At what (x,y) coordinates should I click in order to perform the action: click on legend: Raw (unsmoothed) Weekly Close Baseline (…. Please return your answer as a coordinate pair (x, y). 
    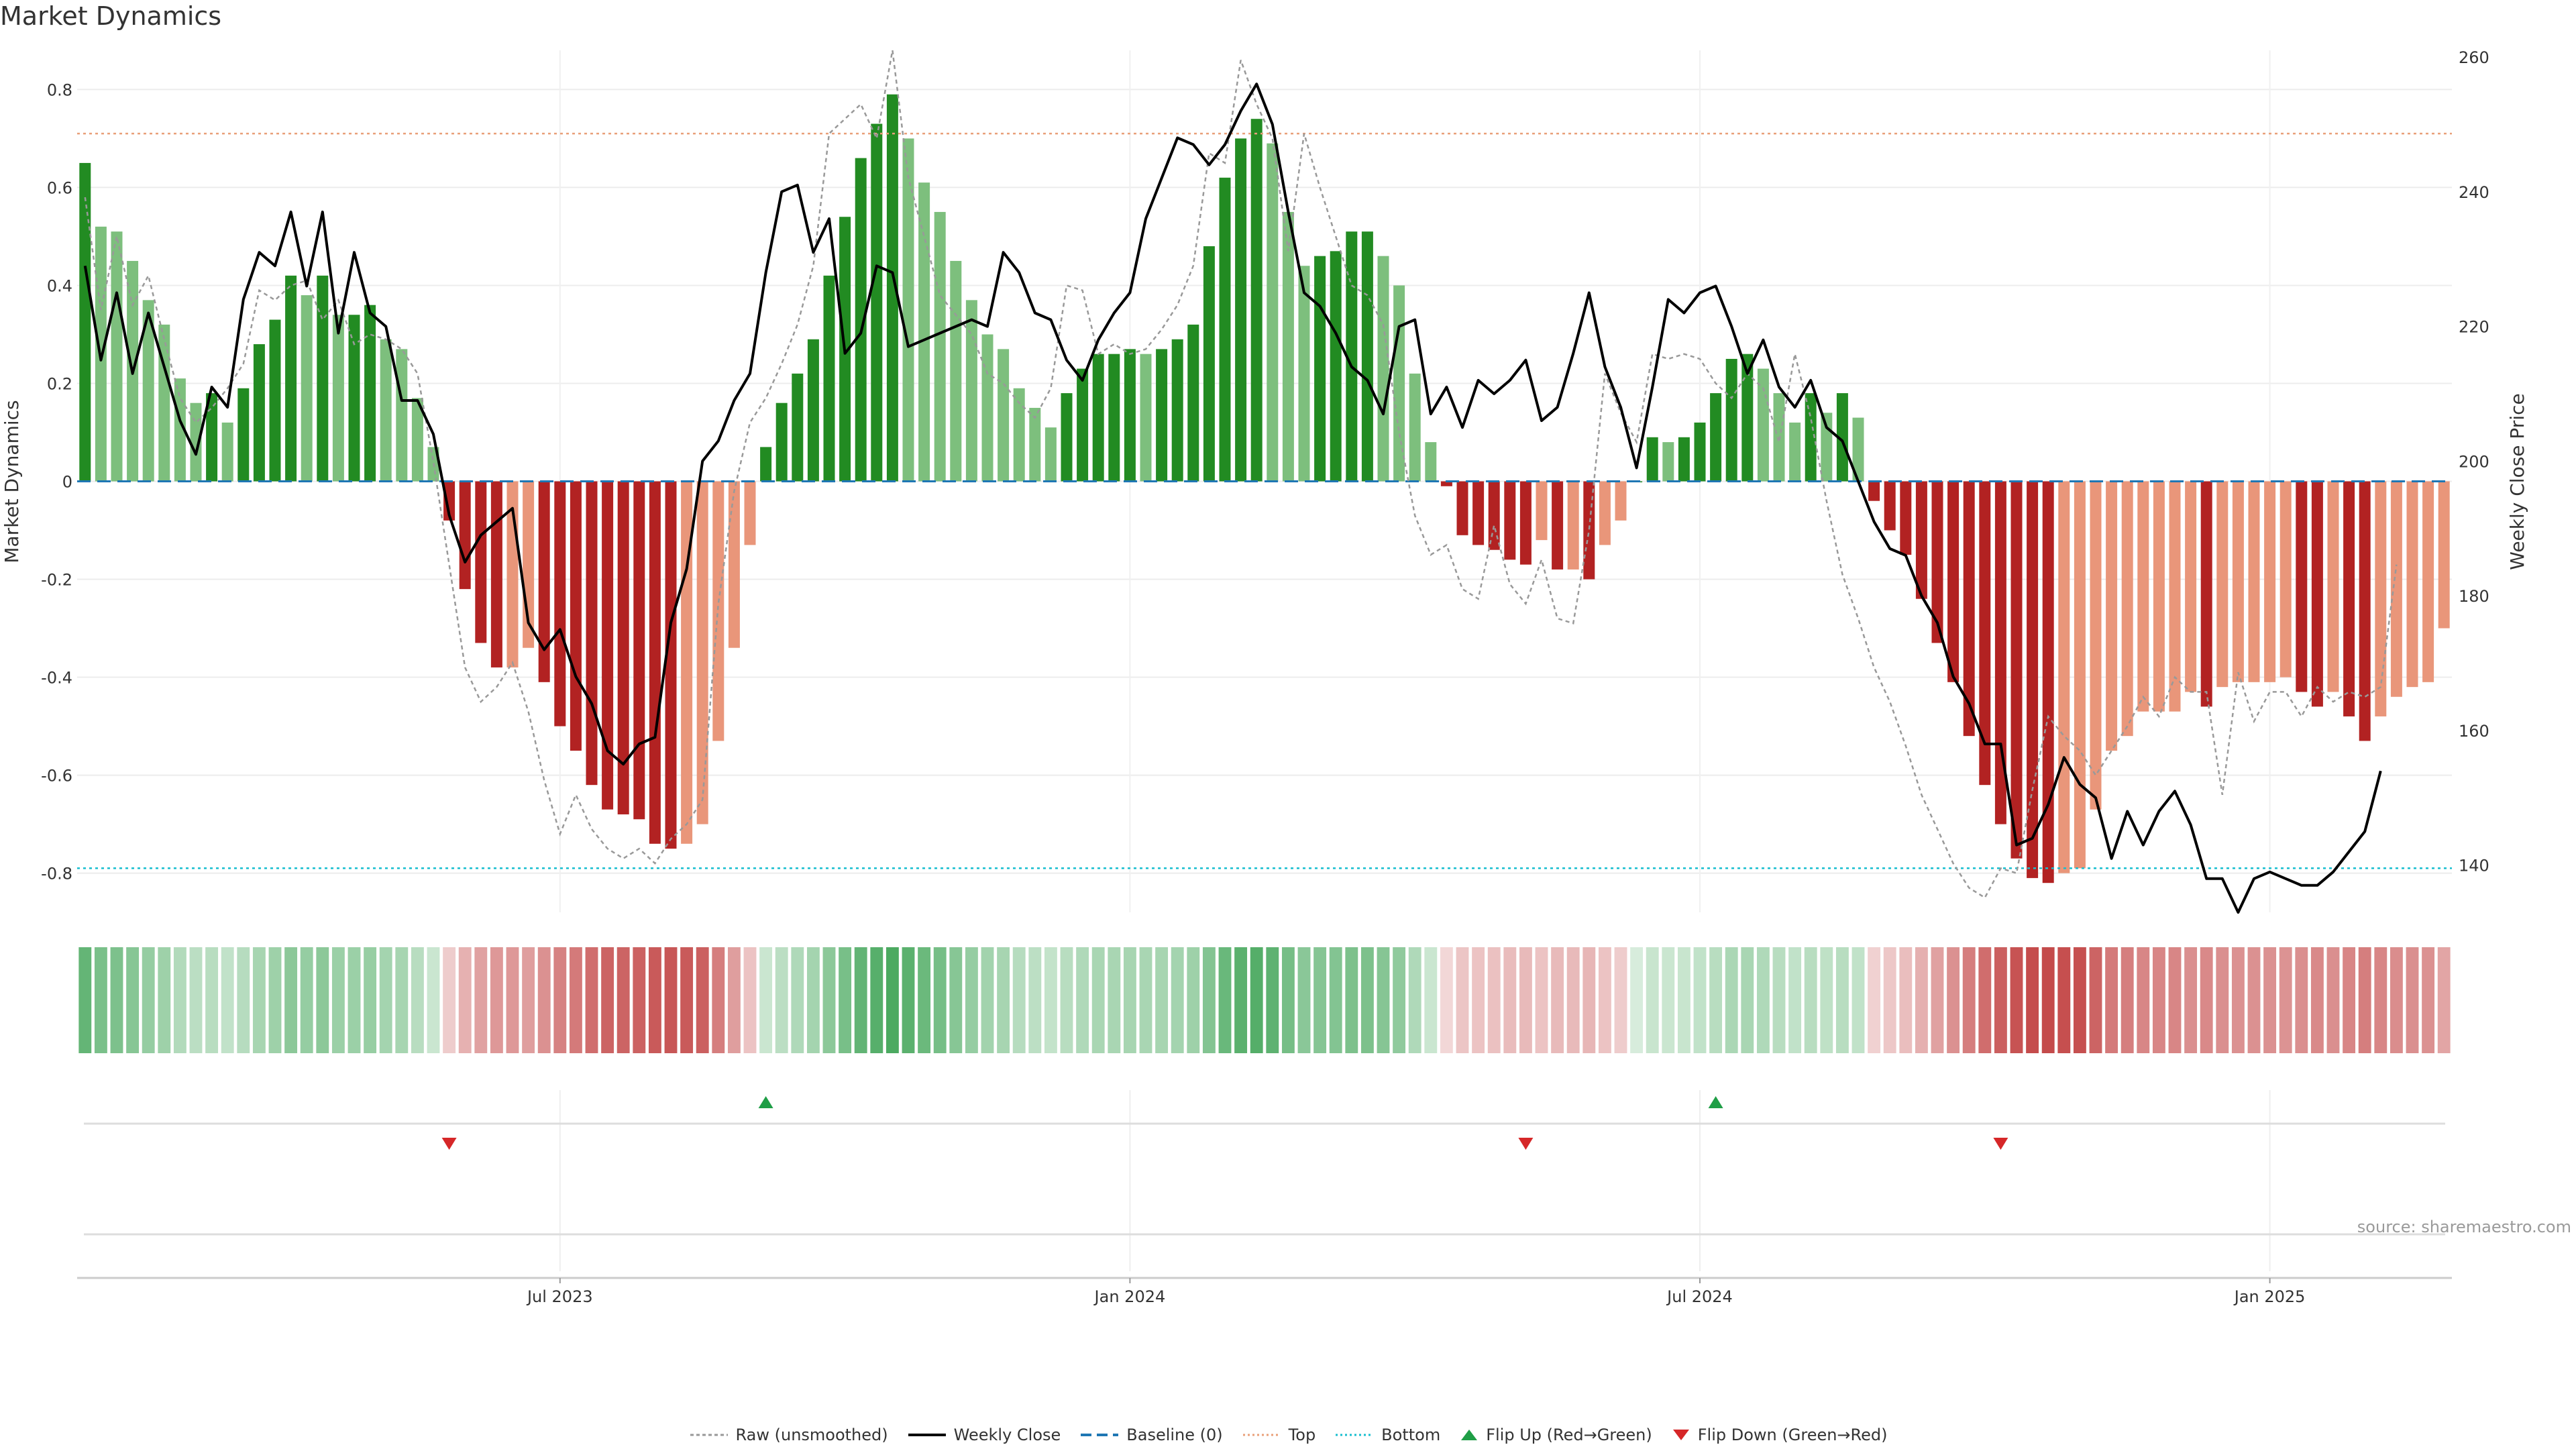
    Looking at the image, I should click on (1288, 1435).